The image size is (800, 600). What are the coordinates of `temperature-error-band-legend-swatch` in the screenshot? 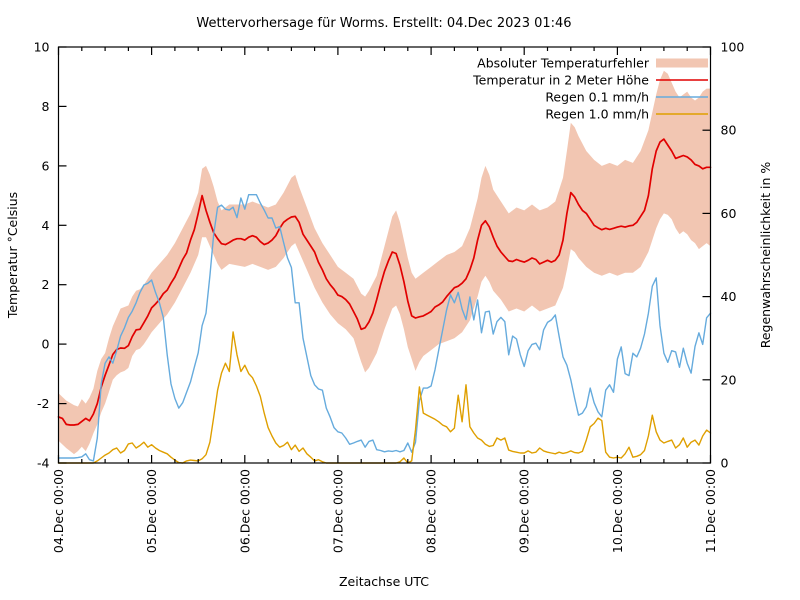 It's located at (682, 63).